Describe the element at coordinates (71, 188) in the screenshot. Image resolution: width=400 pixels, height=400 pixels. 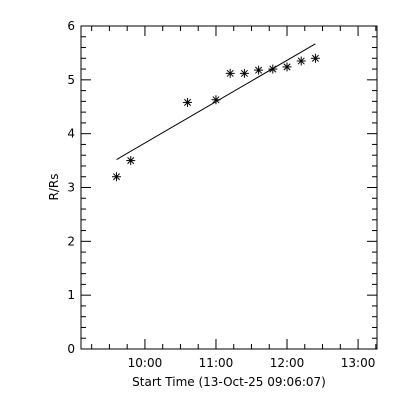
I see `y-tick-label: 3` at that location.